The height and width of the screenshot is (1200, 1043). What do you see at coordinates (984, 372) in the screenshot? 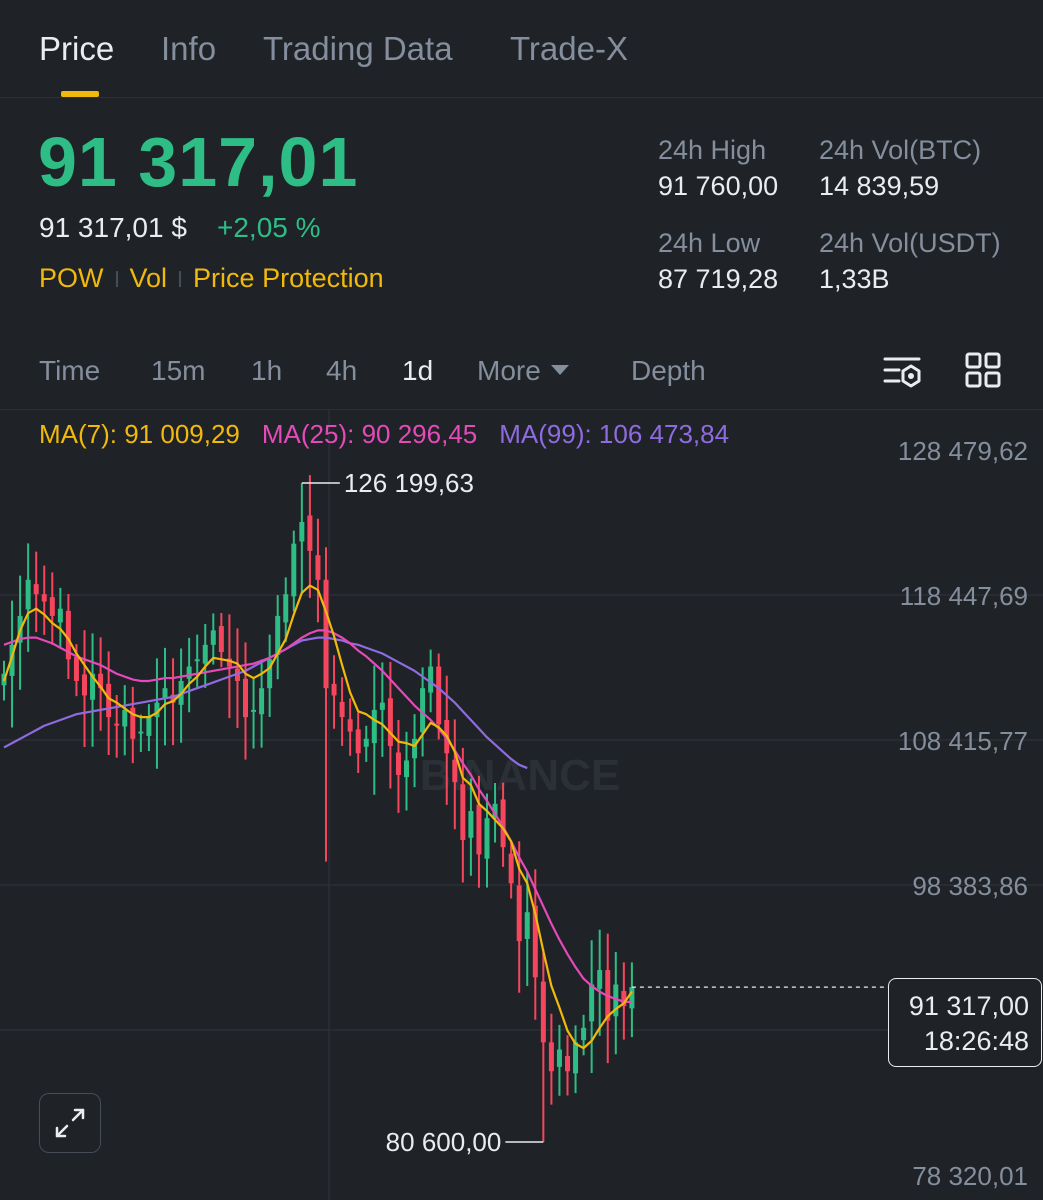
I see `grid-layout-icon` at bounding box center [984, 372].